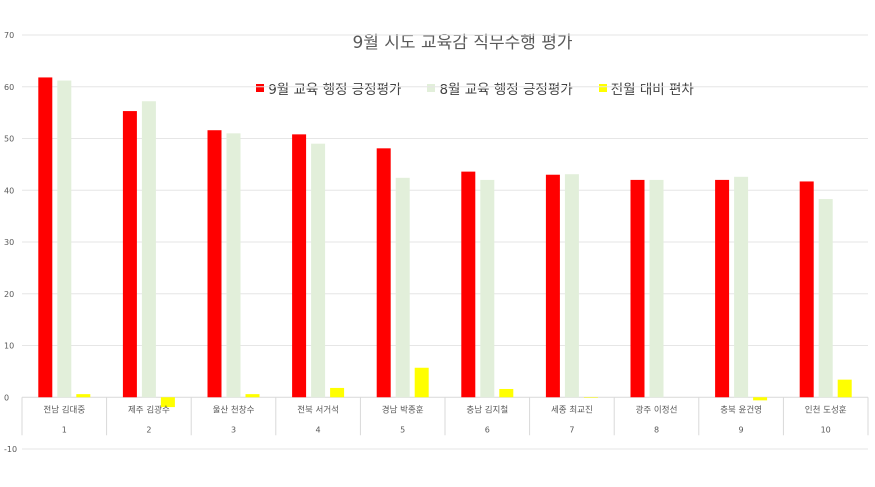 The image size is (875, 487). I want to click on x-category-label: 전북 서거석, so click(318, 409).